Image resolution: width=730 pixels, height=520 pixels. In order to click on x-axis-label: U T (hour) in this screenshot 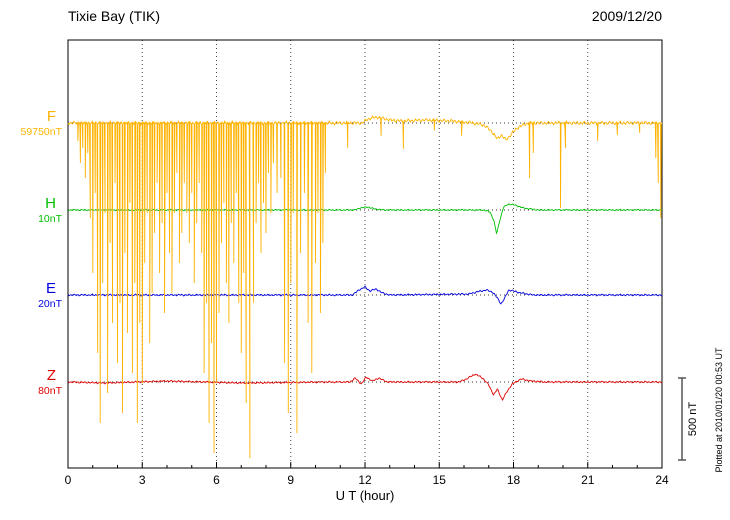, I will do `click(365, 495)`.